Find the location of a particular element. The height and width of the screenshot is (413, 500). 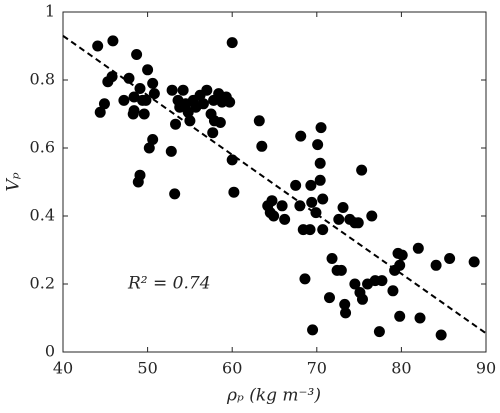

y-tick-label: 0 is located at coordinates (50, 351).